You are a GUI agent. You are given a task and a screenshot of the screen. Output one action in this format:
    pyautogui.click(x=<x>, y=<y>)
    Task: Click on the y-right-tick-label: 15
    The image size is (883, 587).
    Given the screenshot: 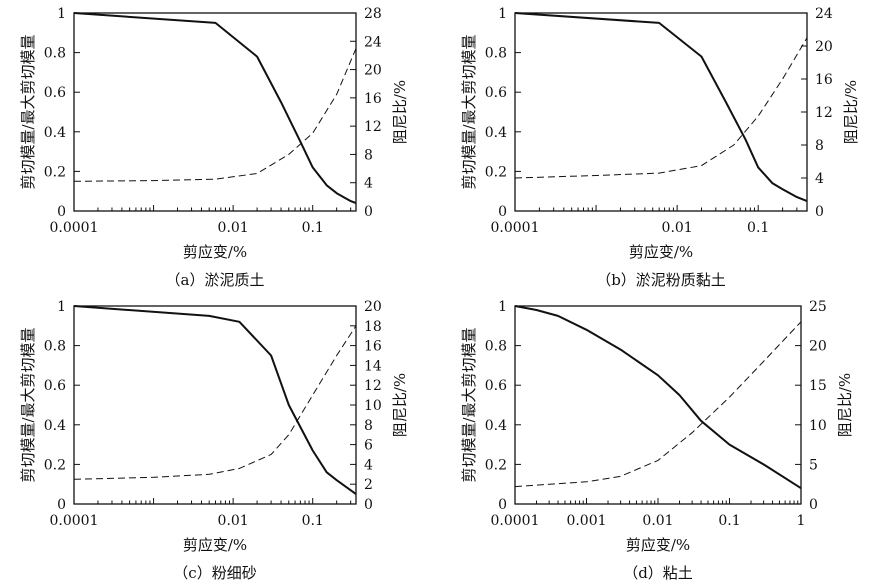 What is the action you would take?
    pyautogui.click(x=818, y=386)
    